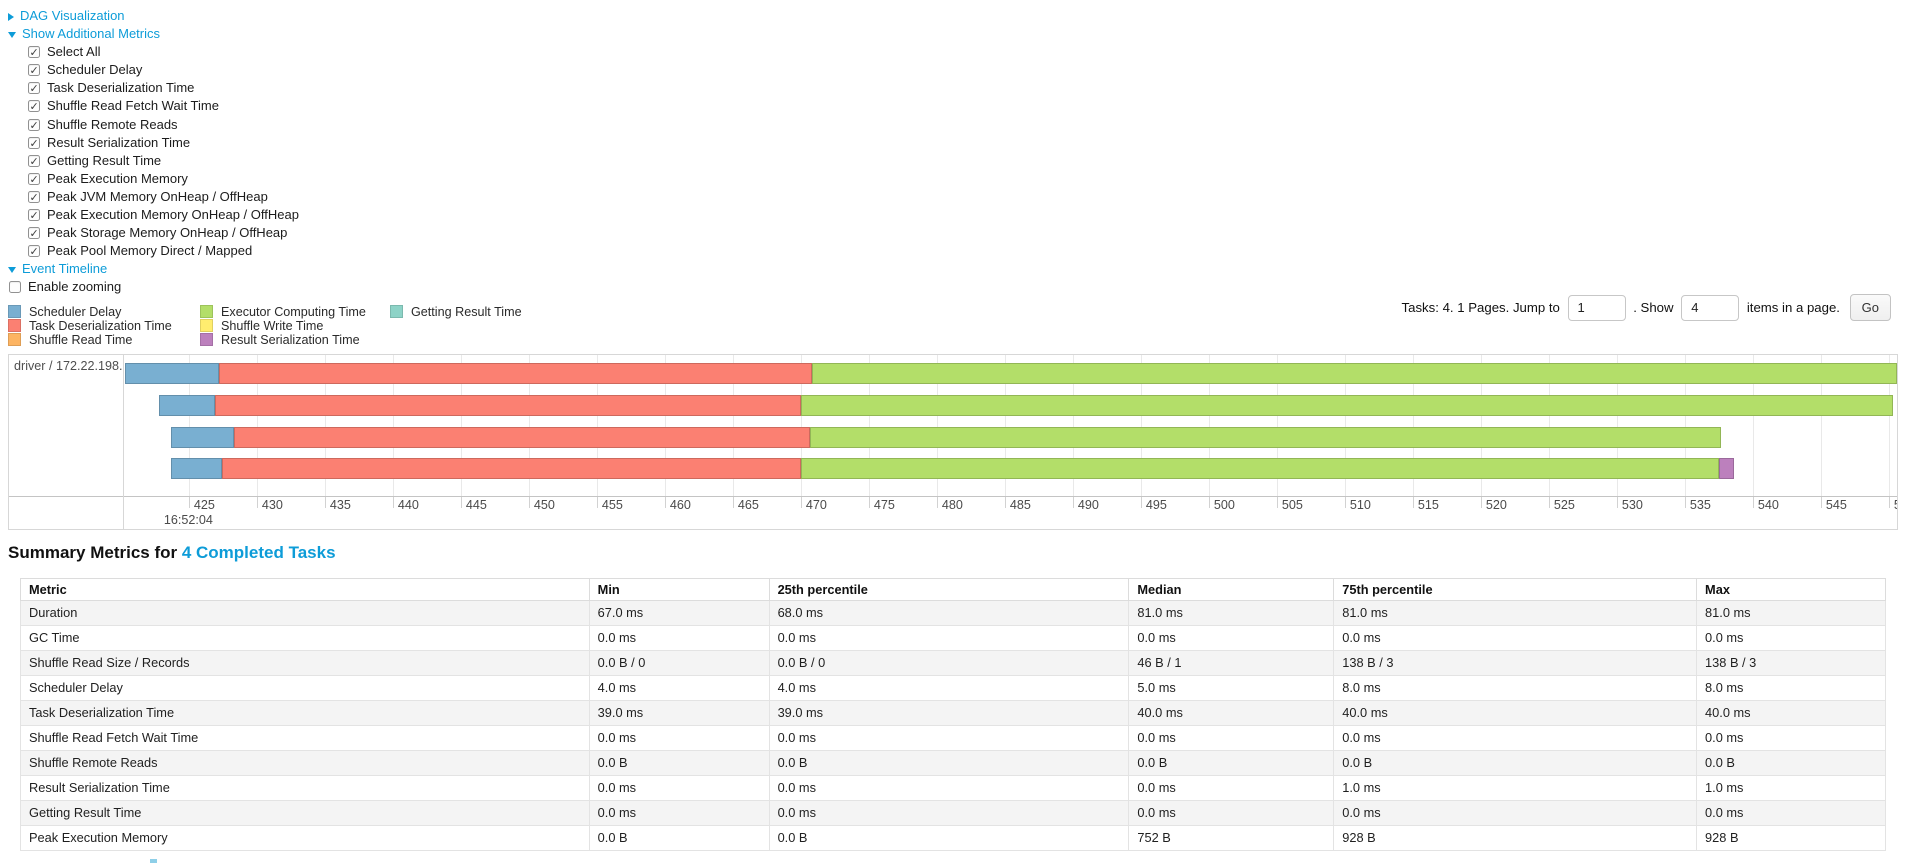 The width and height of the screenshot is (1907, 865). I want to click on getting-result-swatch-icon, so click(396, 311).